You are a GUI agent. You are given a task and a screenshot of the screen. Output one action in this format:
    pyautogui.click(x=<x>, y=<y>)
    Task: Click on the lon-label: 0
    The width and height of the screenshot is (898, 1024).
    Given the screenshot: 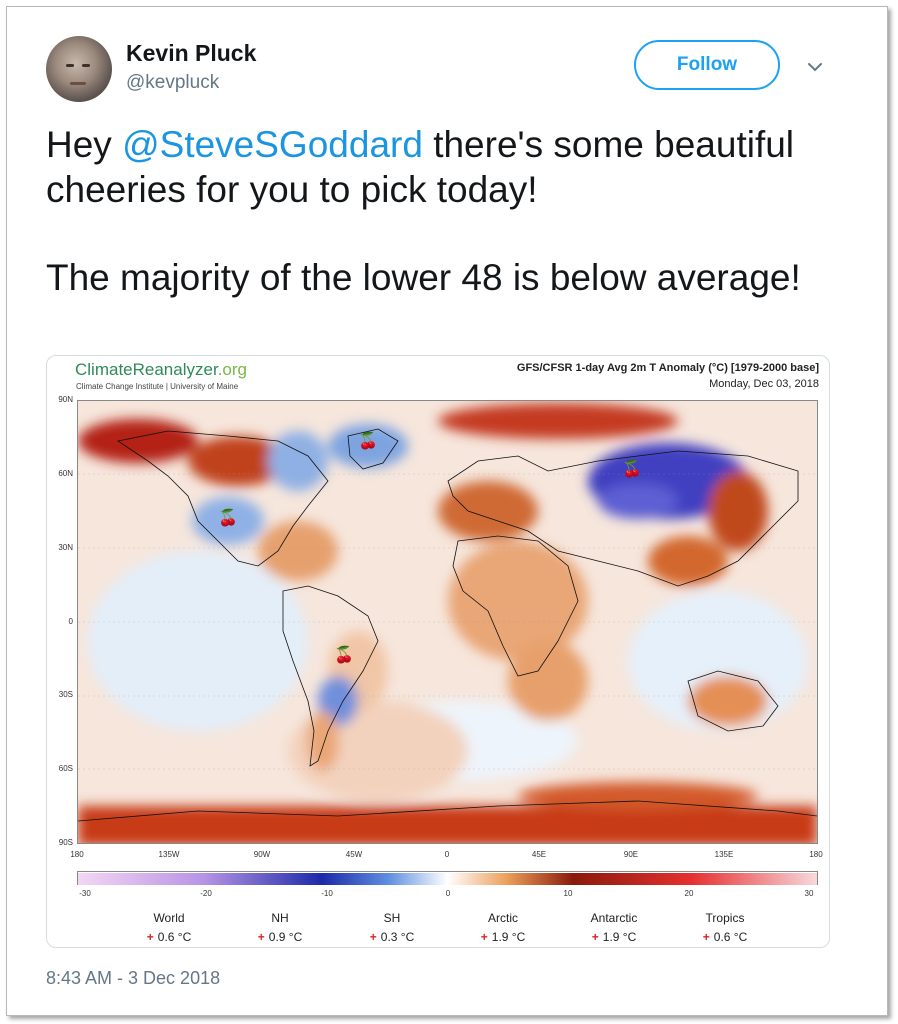 What is the action you would take?
    pyautogui.click(x=447, y=854)
    